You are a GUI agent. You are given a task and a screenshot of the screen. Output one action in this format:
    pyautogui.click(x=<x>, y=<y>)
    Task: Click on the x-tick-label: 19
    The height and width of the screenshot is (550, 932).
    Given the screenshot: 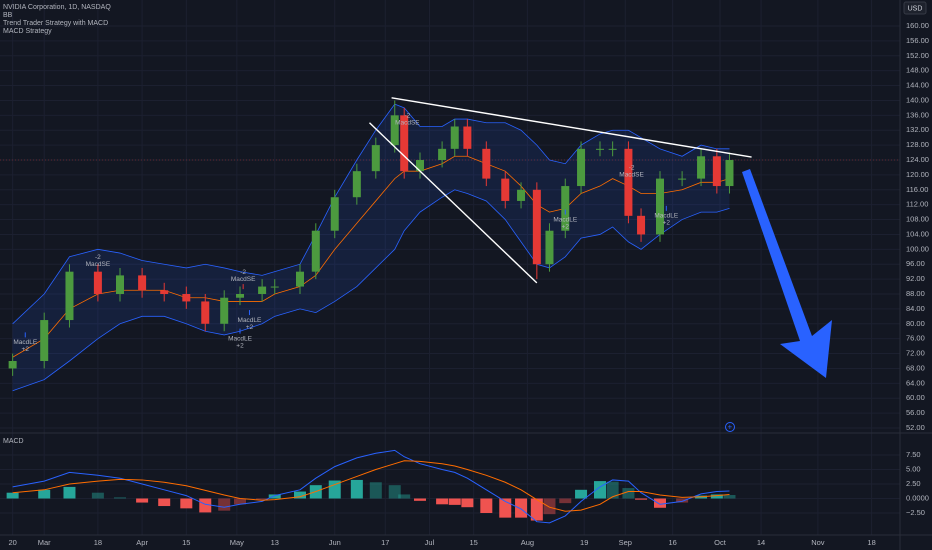 What is the action you would take?
    pyautogui.click(x=584, y=542)
    